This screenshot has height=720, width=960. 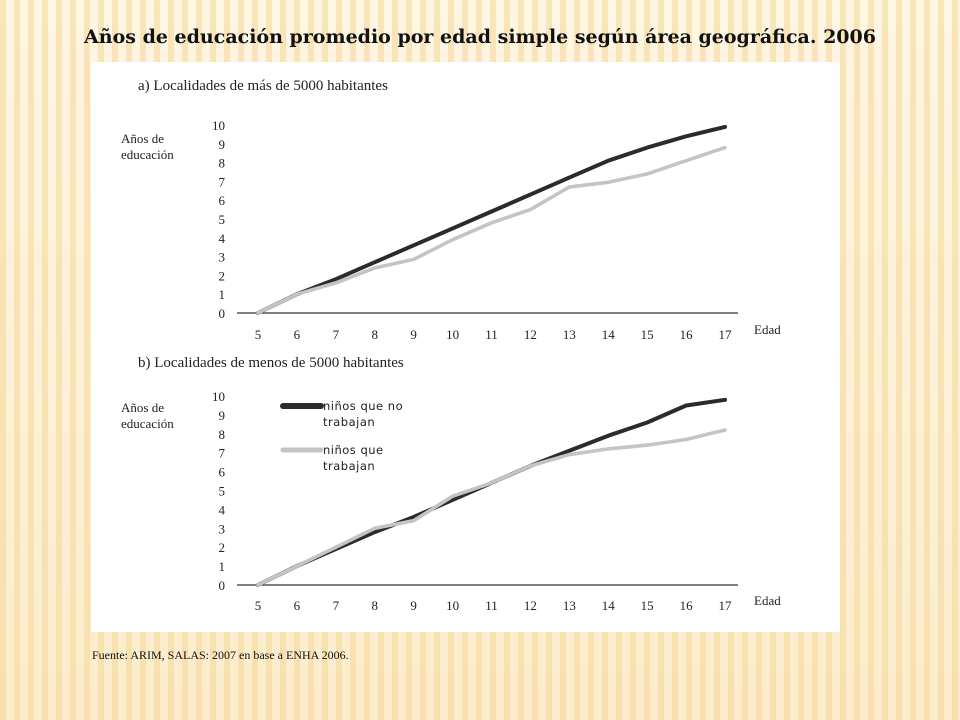 What do you see at coordinates (569, 605) in the screenshot?
I see `p2-x-tick-label: 13` at bounding box center [569, 605].